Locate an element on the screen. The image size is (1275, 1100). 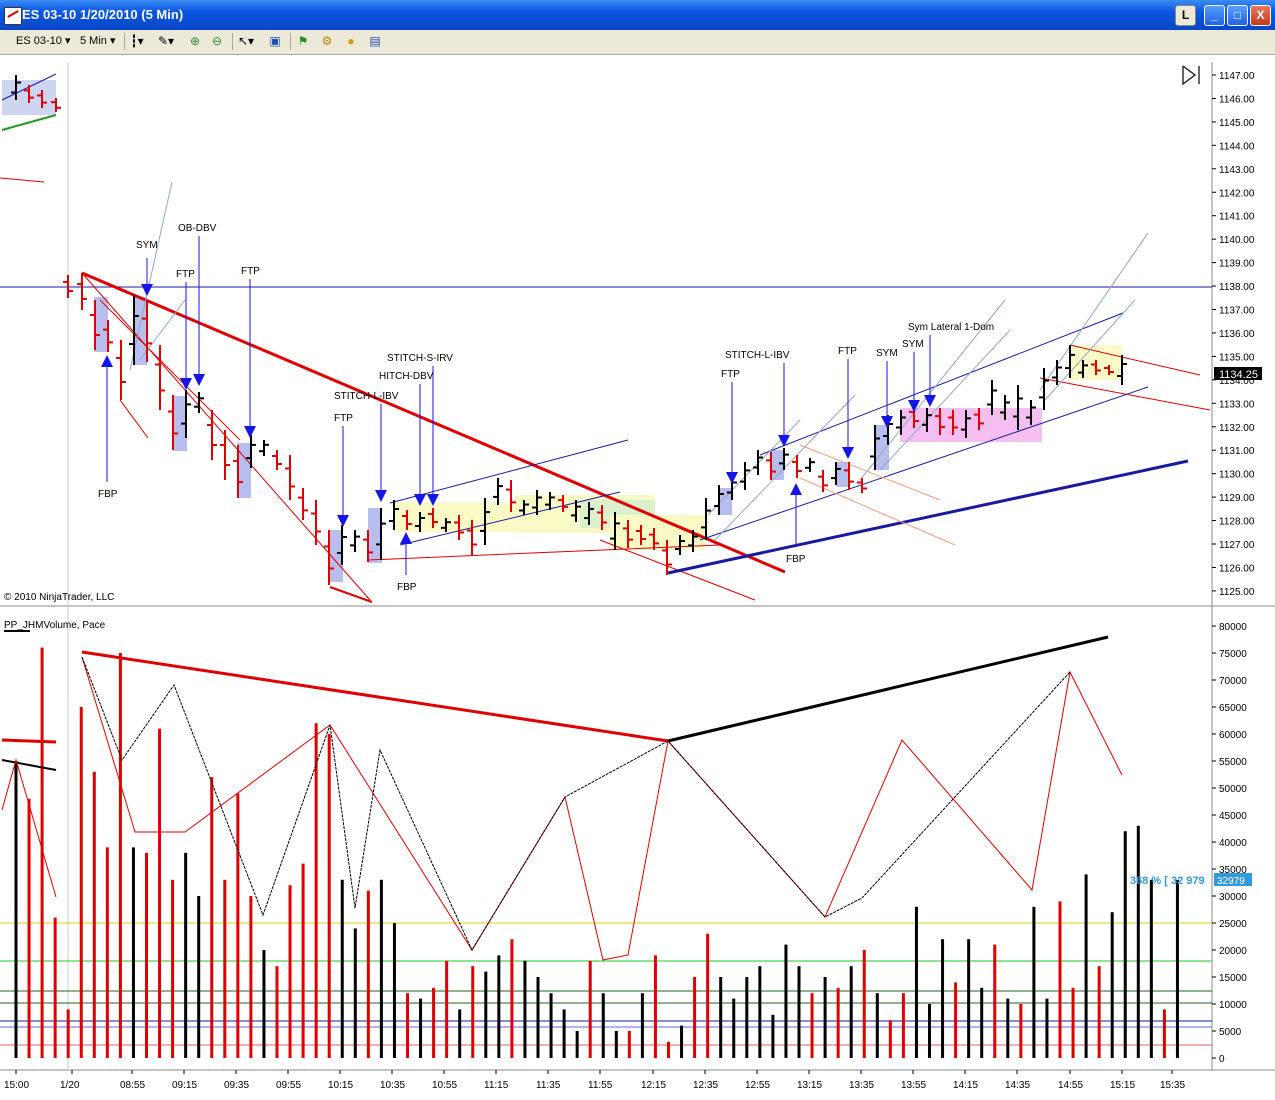
annotation-label: FBP is located at coordinates (407, 587).